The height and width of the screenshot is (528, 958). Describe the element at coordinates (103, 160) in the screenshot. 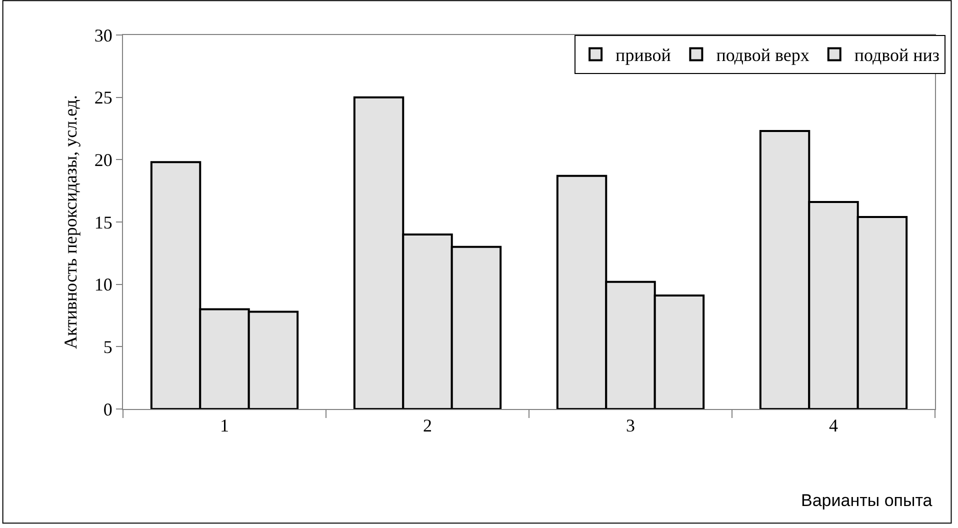

I see `y-tick-label: 20` at that location.